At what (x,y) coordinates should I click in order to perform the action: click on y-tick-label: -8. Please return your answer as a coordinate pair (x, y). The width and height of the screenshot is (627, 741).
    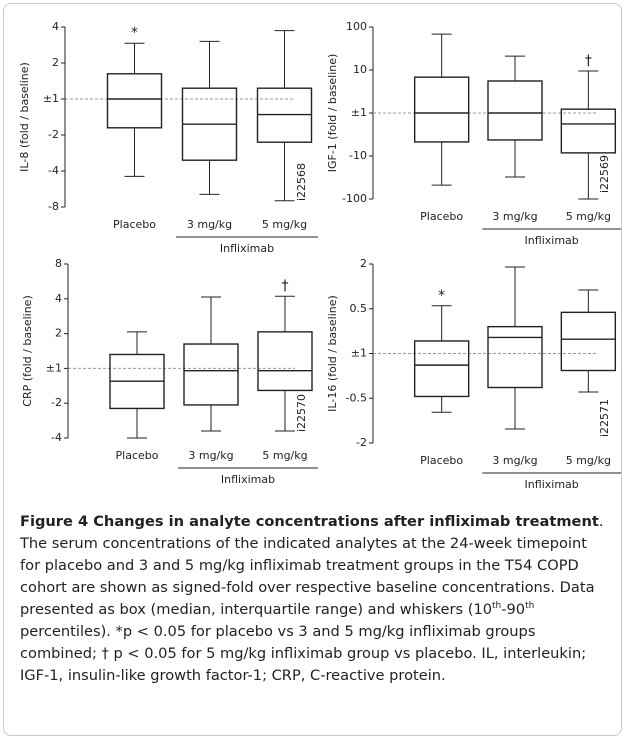
    Looking at the image, I should click on (53, 206).